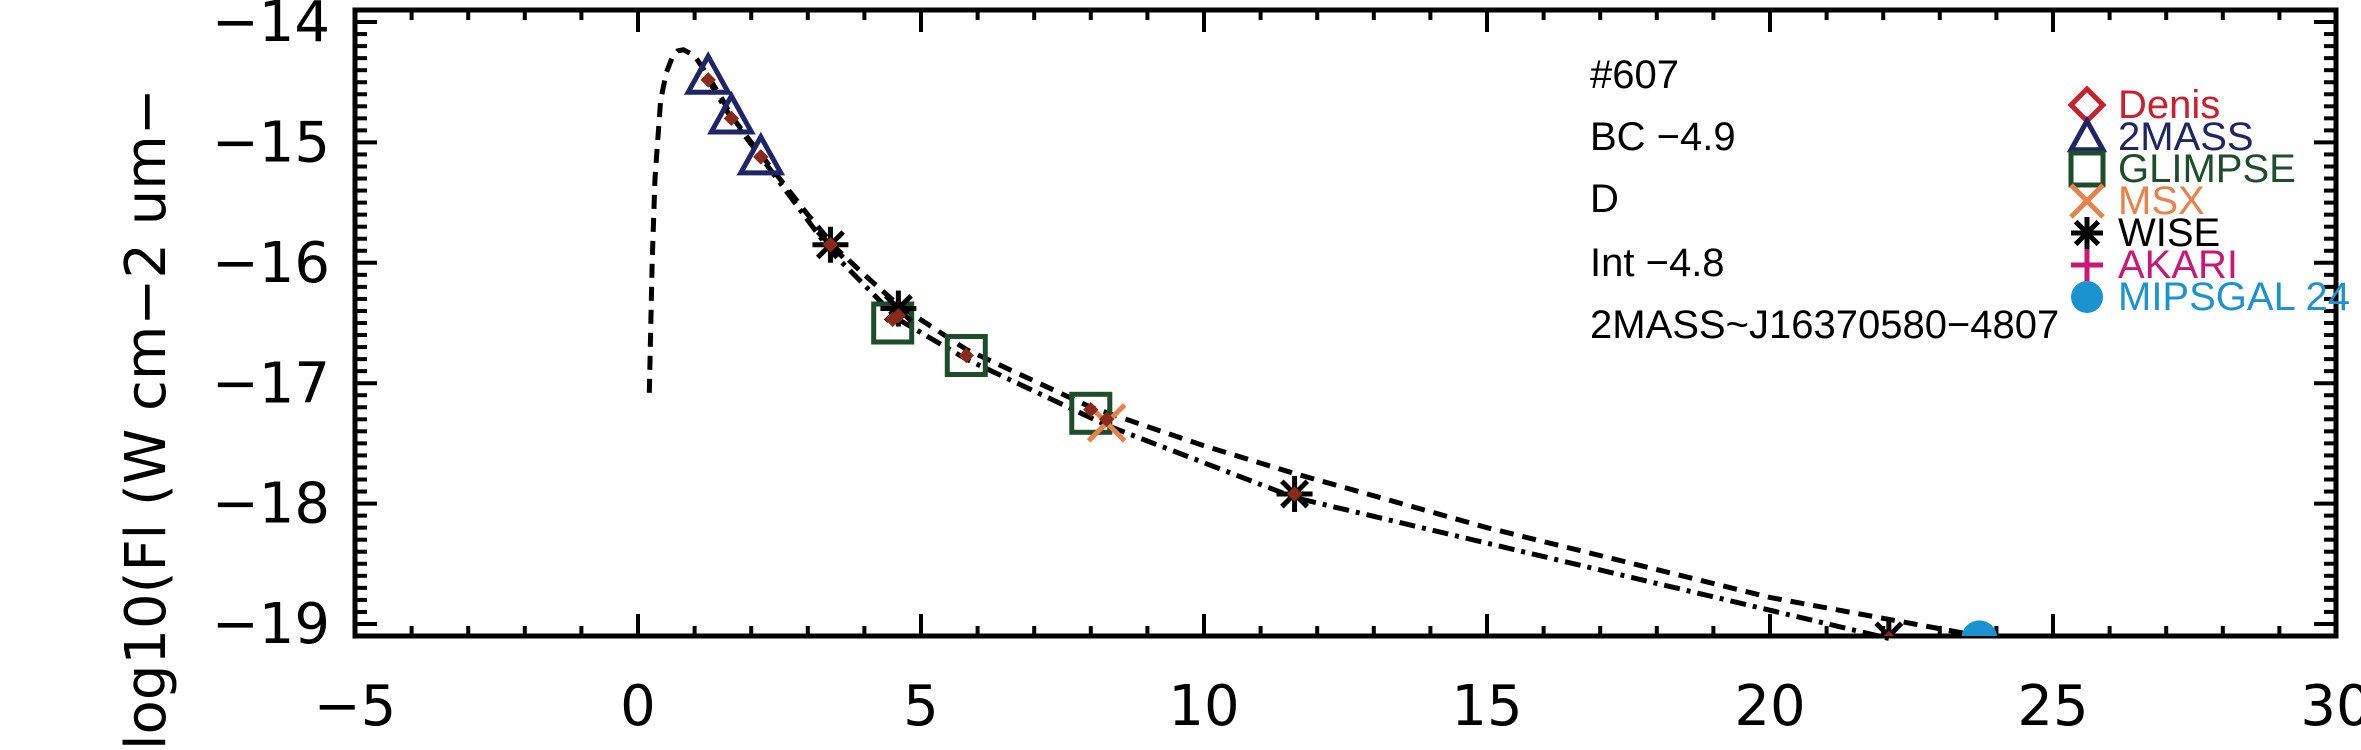  What do you see at coordinates (271, 504) in the screenshot?
I see `y-tick-label: −18` at bounding box center [271, 504].